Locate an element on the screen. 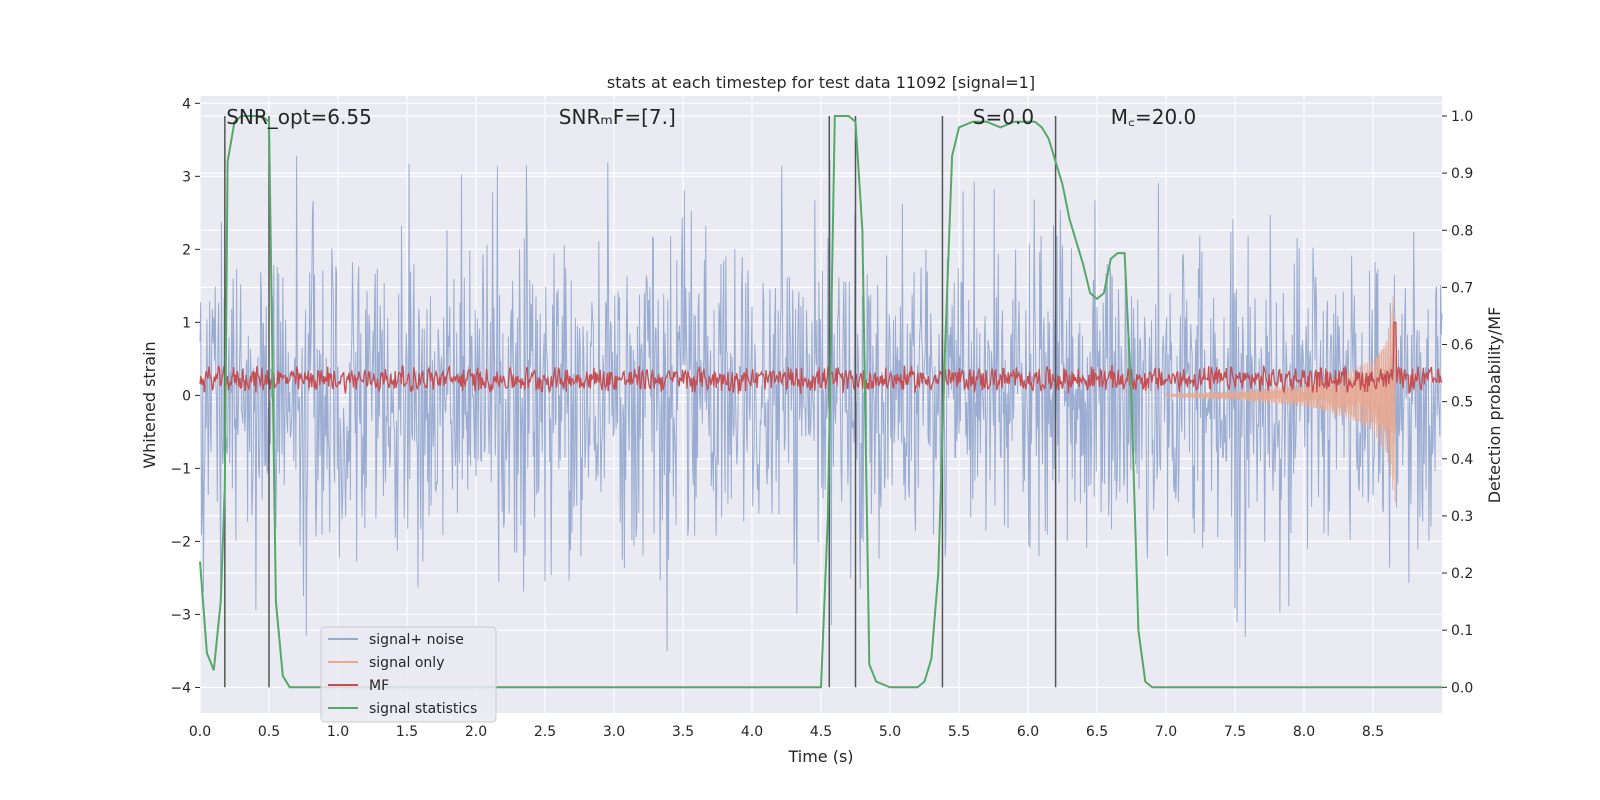  y-right-tick-label-2: 0.2 is located at coordinates (1462, 574).